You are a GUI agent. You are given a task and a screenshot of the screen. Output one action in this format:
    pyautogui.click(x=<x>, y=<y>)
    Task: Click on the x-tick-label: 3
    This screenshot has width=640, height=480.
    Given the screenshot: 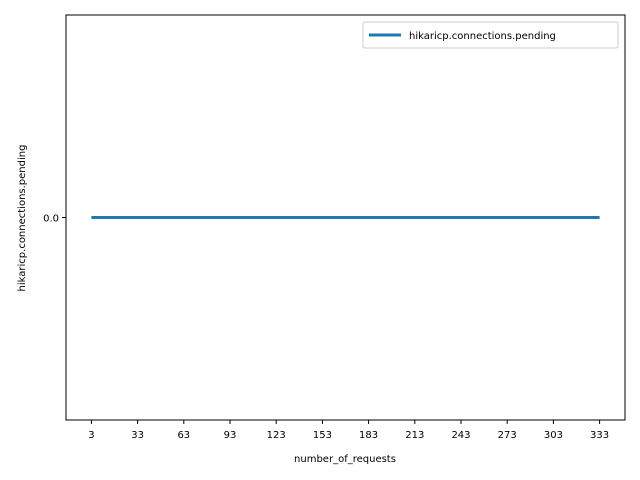 What is the action you would take?
    pyautogui.click(x=91, y=435)
    